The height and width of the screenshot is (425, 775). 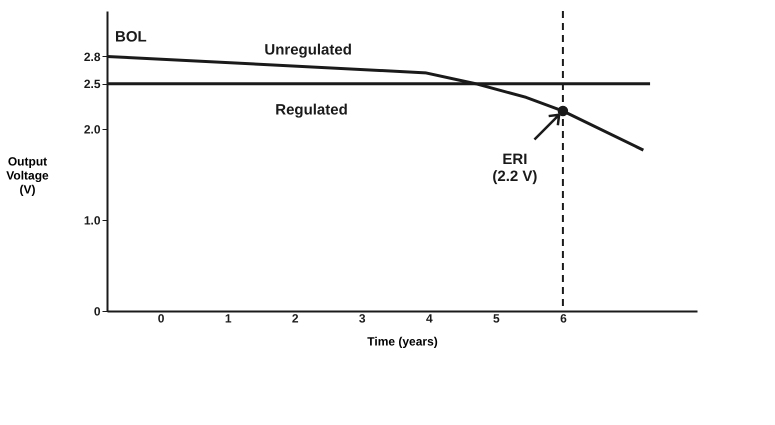 I want to click on annotation: BOL, so click(x=131, y=37).